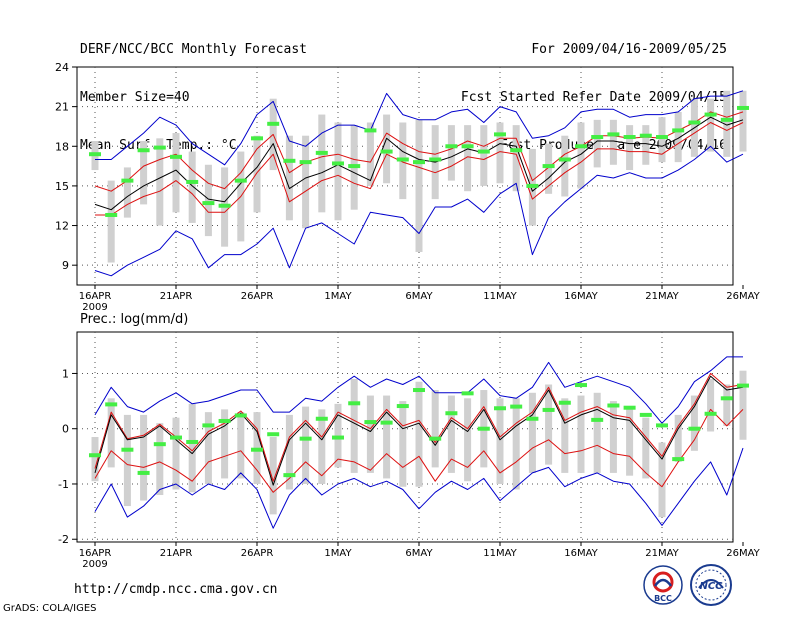 The image size is (800, 618). Describe the element at coordinates (743, 553) in the screenshot. I see `x-tick-label: 26MAY` at that location.